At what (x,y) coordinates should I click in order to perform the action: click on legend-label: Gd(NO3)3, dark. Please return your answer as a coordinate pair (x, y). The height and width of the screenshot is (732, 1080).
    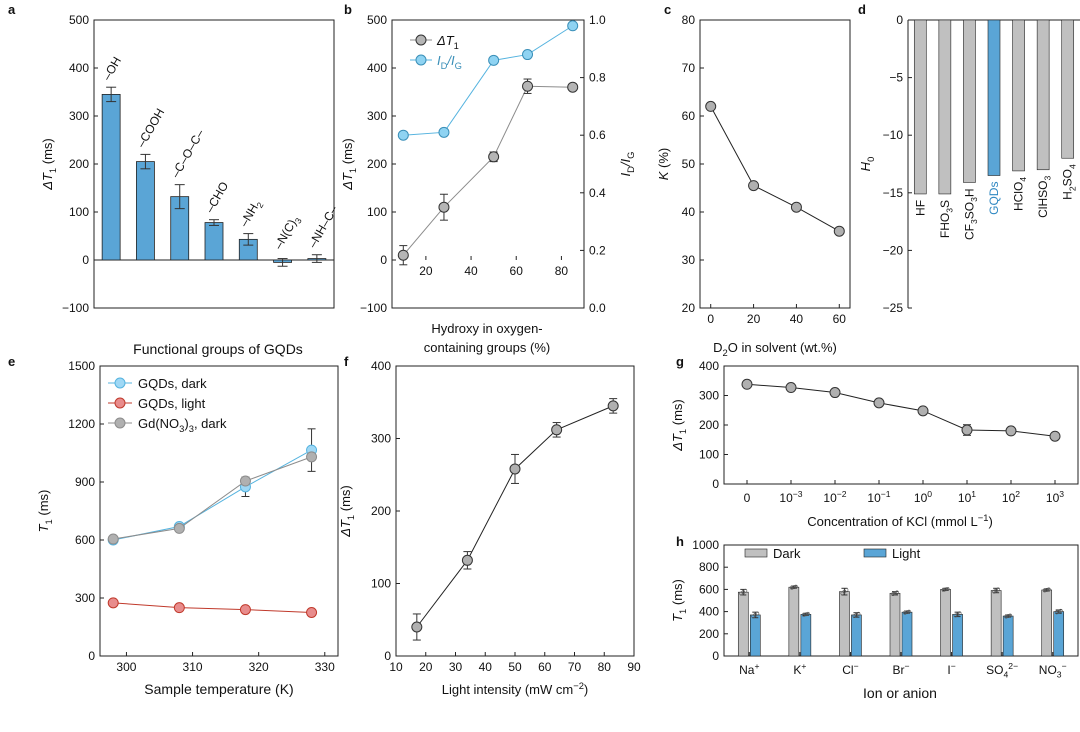
    Looking at the image, I should click on (182, 425).